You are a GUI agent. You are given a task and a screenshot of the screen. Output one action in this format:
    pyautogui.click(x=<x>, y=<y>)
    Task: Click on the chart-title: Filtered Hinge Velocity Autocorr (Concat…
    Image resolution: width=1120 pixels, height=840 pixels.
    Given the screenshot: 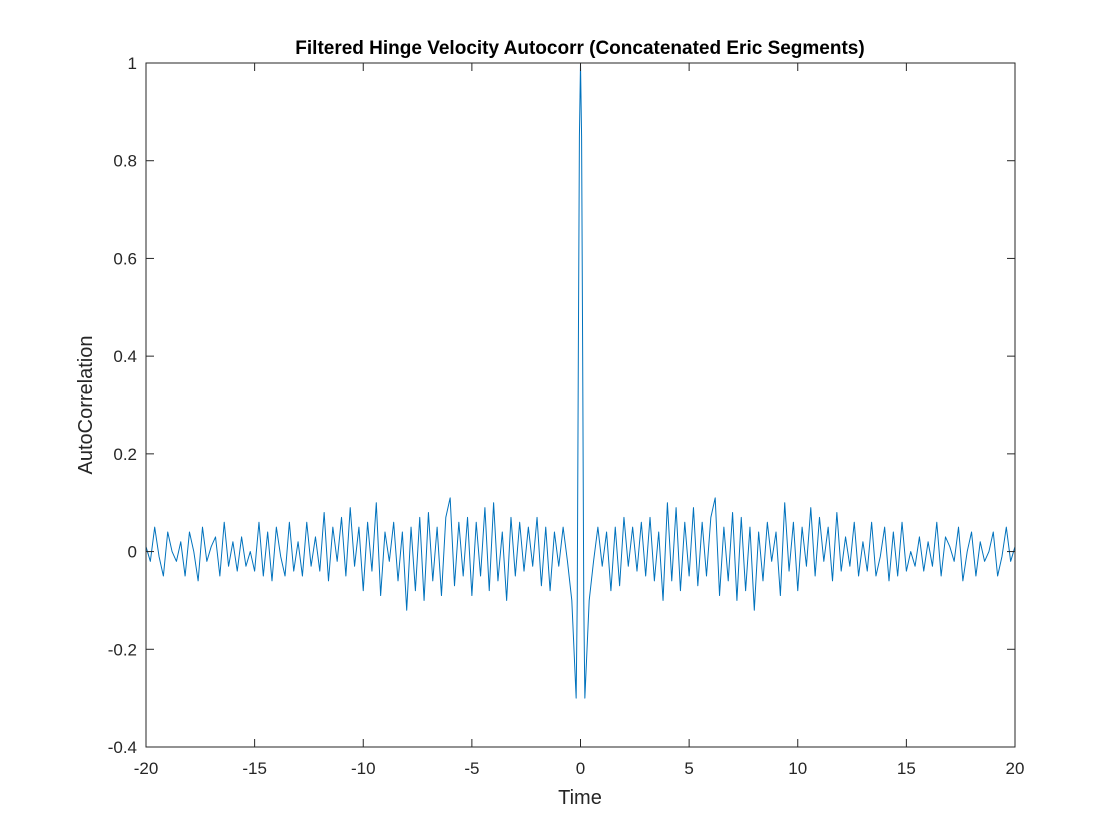 What is the action you would take?
    pyautogui.click(x=579, y=48)
    